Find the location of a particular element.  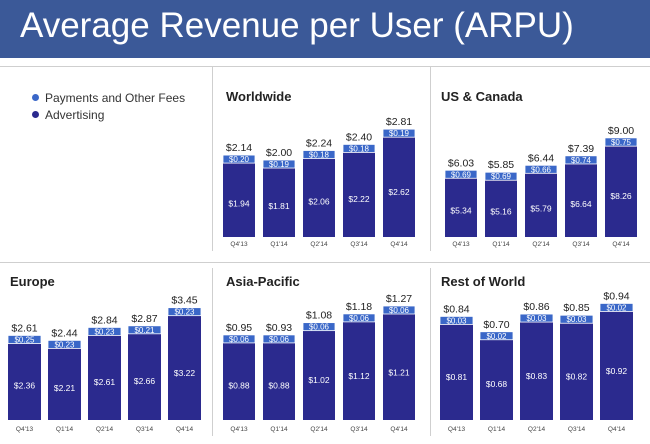

label-advertising-asia-pacific-4: $1.21 is located at coordinates (399, 372).